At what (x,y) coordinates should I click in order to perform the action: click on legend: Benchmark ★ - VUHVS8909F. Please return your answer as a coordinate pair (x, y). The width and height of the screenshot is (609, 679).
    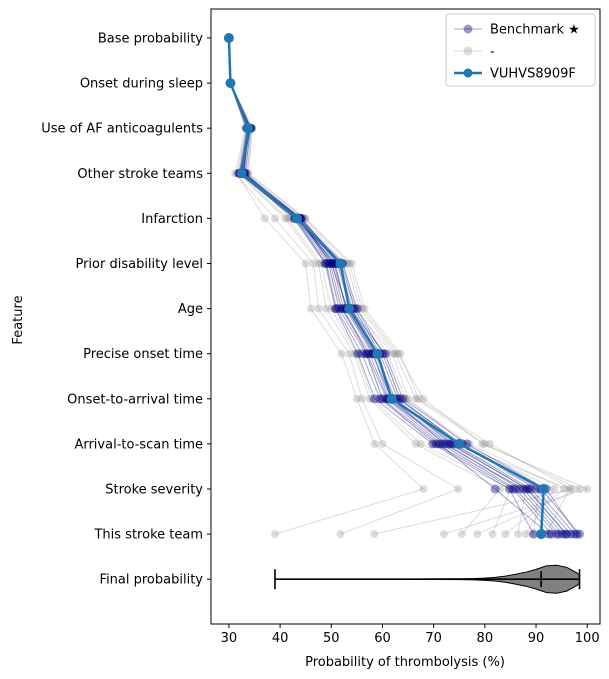
    Looking at the image, I should click on (520, 50).